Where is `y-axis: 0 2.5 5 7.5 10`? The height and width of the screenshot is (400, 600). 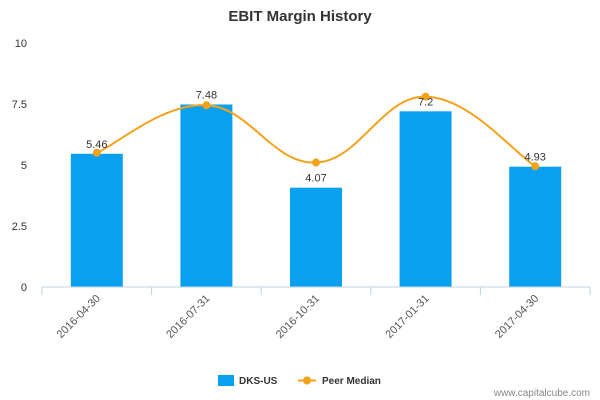
y-axis: 0 2.5 5 7.5 10 is located at coordinates (19, 166).